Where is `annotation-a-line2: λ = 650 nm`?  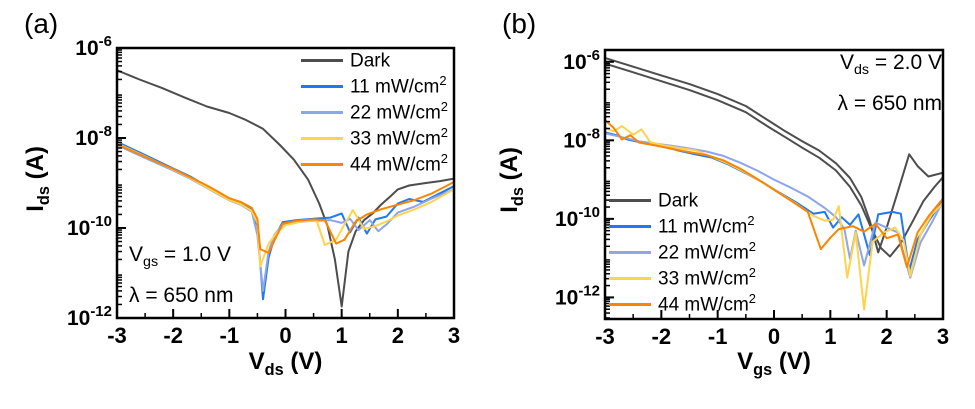
annotation-a-line2: λ = 650 nm is located at coordinates (181, 296).